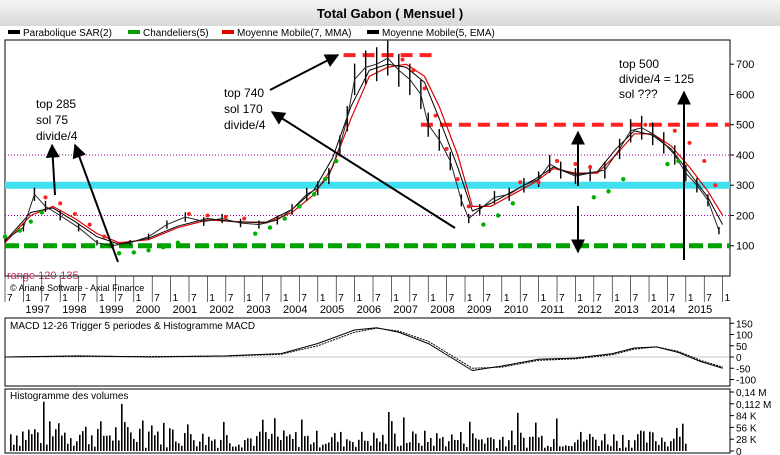 The height and width of the screenshot is (455, 780). Describe the element at coordinates (221, 310) in the screenshot. I see `year-label-5: 2002` at that location.